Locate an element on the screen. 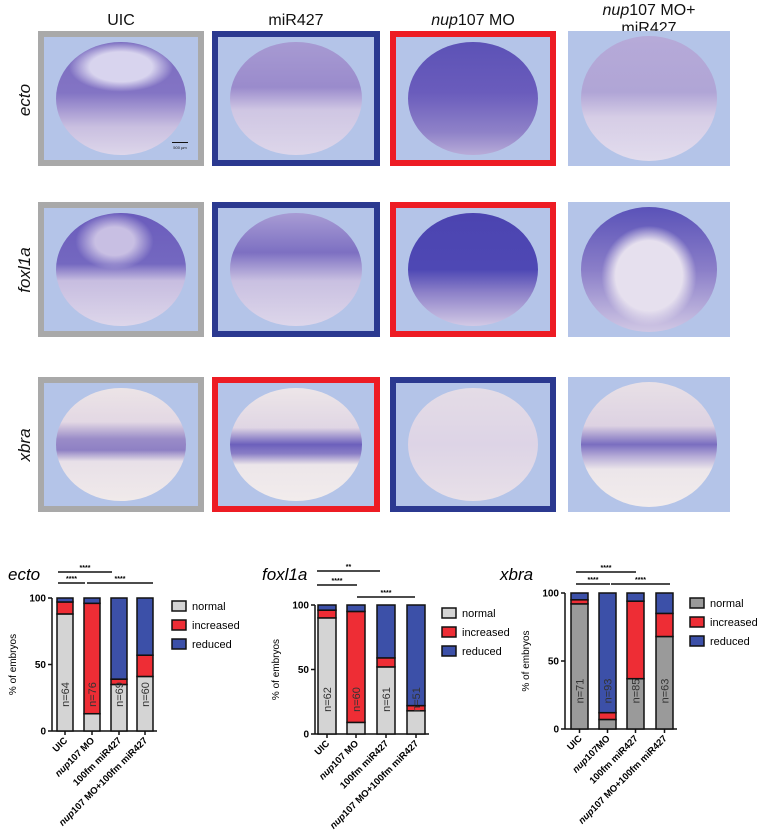 The width and height of the screenshot is (761, 839). header-text: UIC is located at coordinates (121, 20).